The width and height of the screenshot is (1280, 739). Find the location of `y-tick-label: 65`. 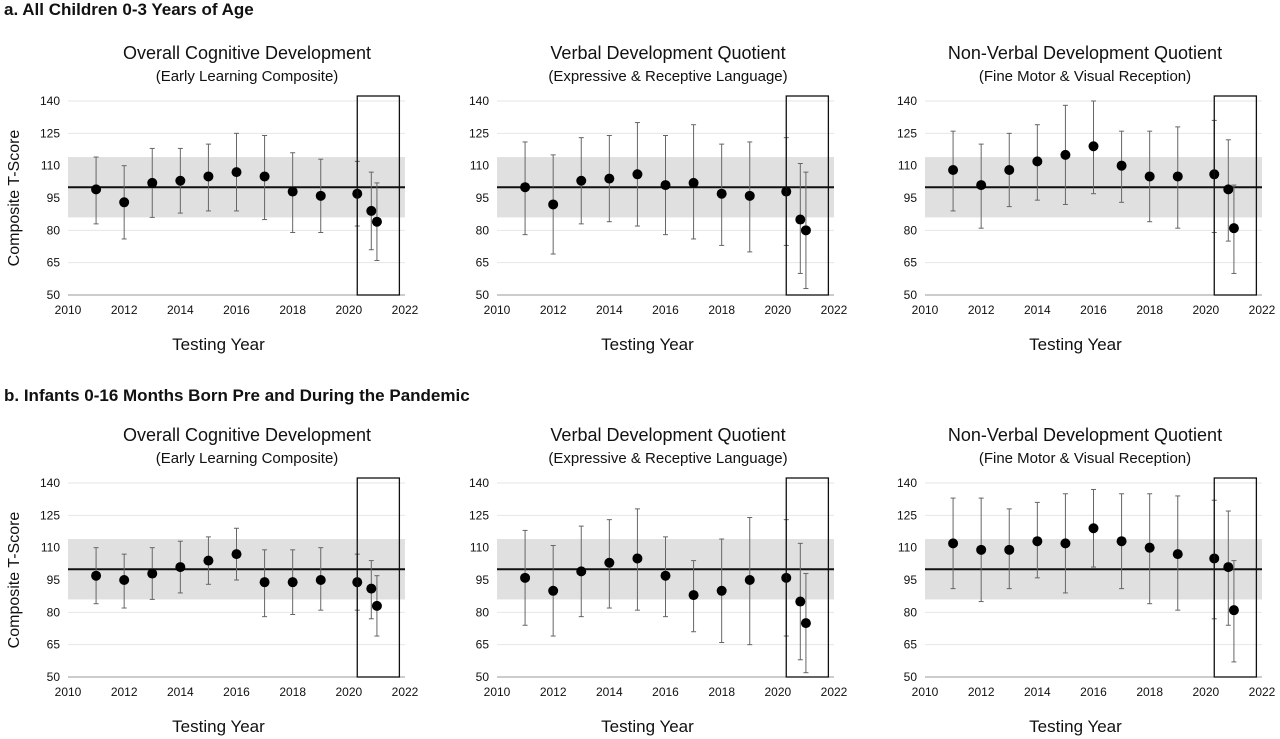

y-tick-label: 65 is located at coordinates (54, 645).